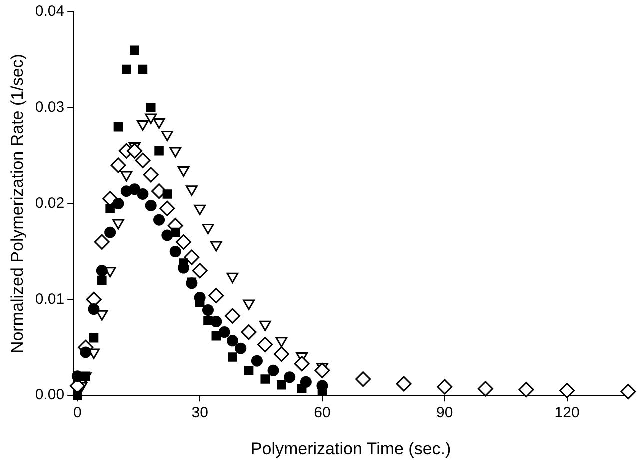 This screenshot has height=468, width=637. I want to click on x-axis-title: Polymerization Time (sec.), so click(351, 448).